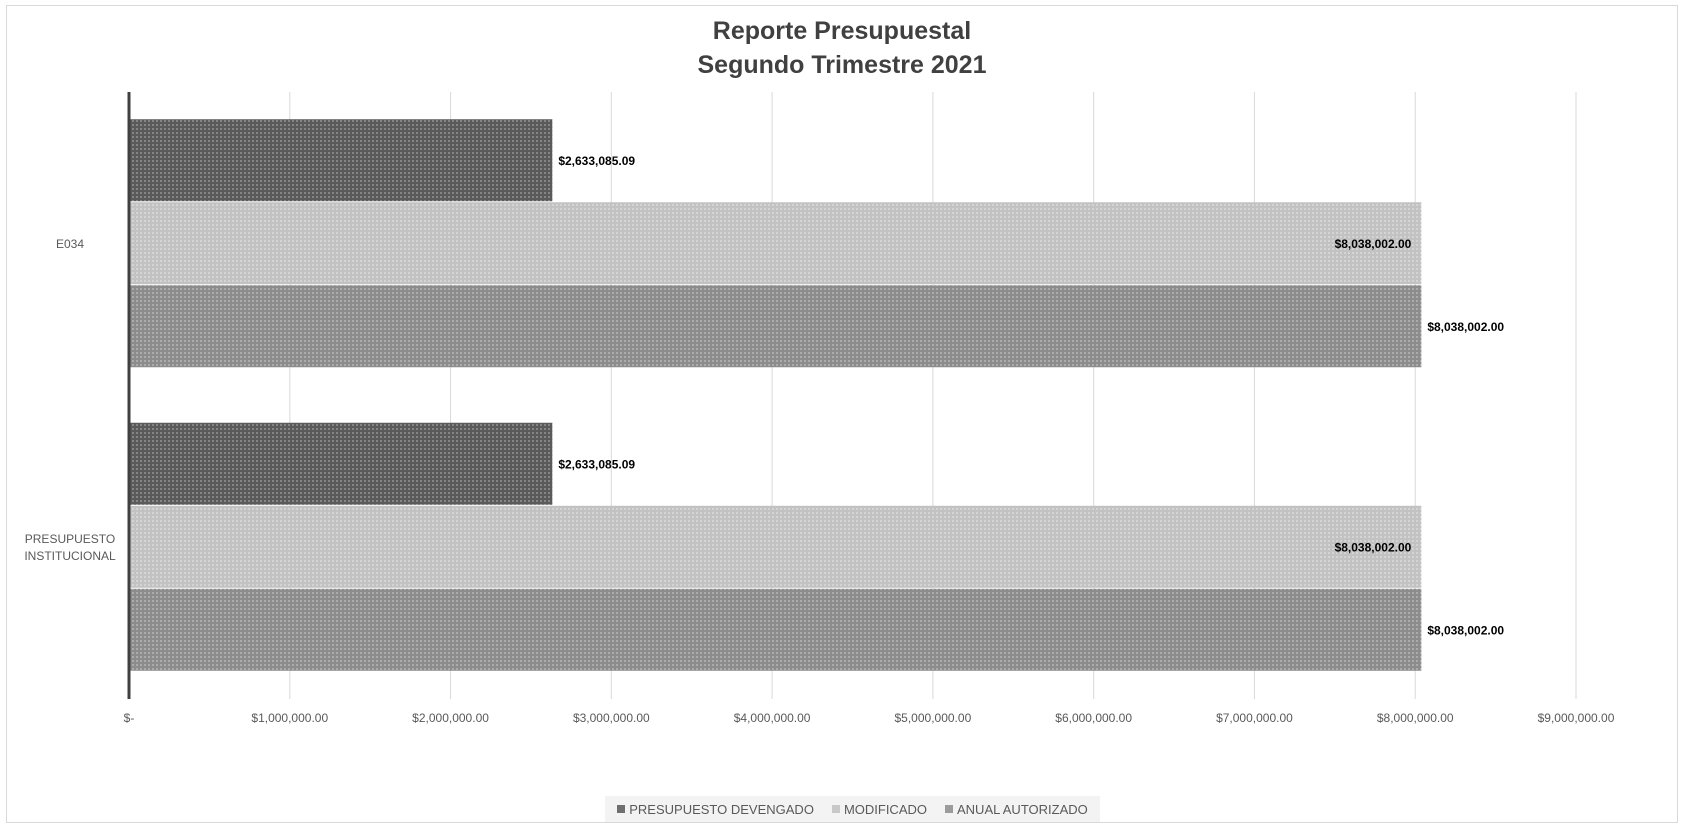  I want to click on y-category-label: PRESUPUESTO, so click(70, 539).